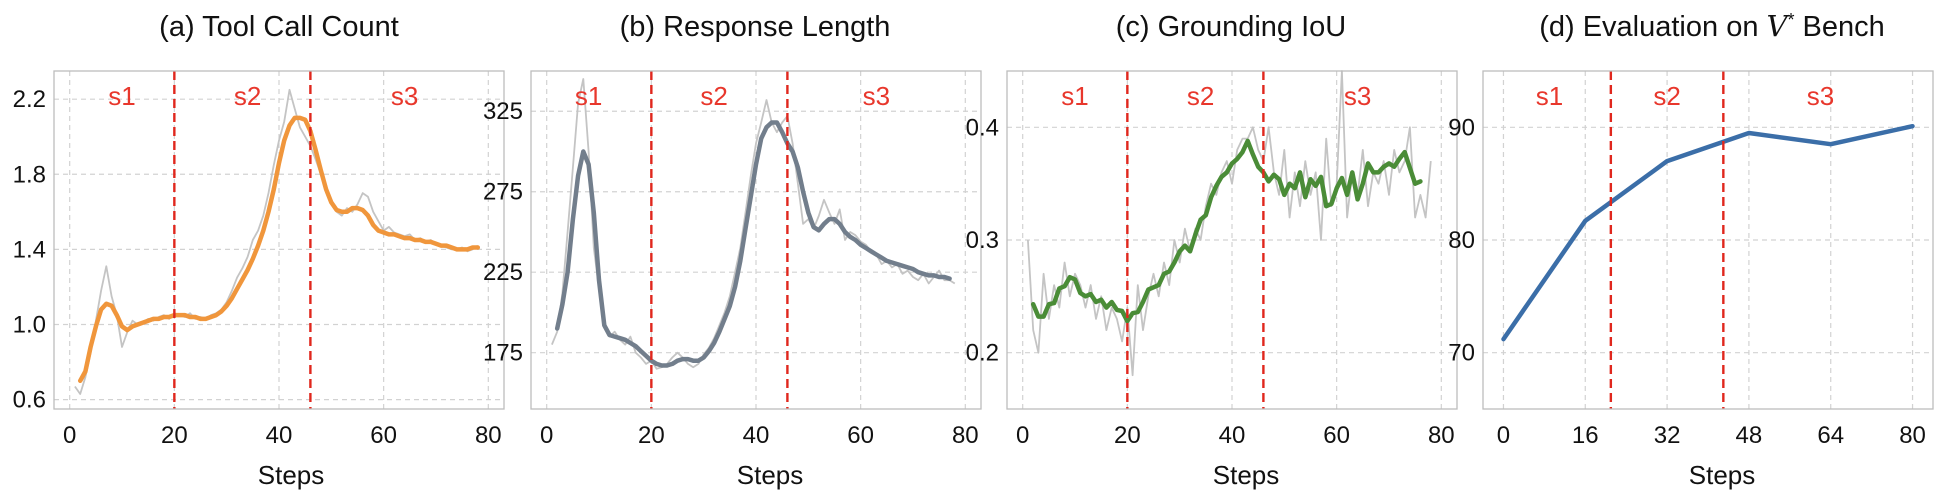  I want to click on x-axis-label-c: Steps, so click(1246, 475).